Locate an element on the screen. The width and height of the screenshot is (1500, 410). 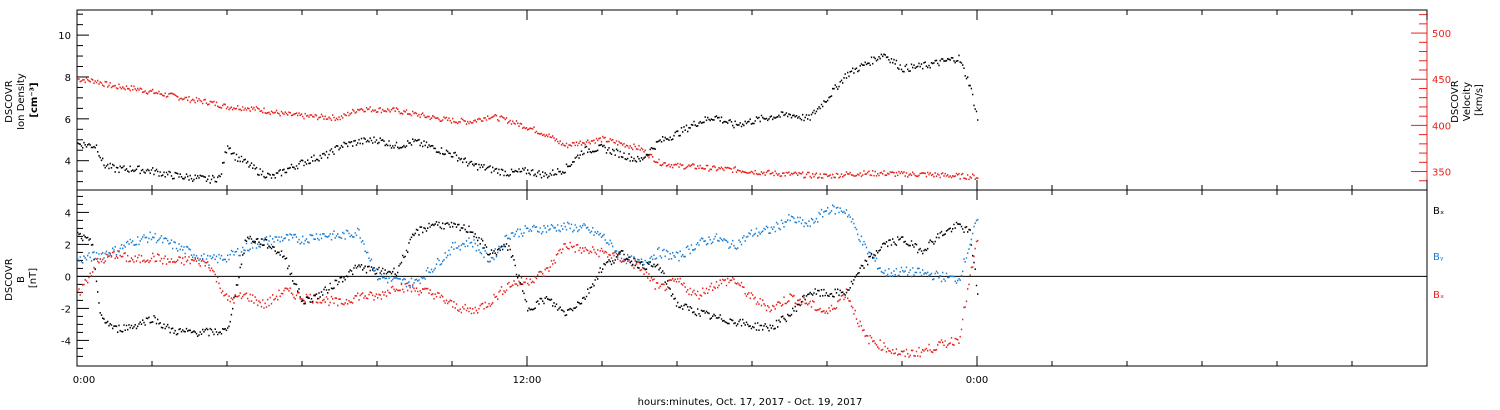
velocity-tick-label: 450 is located at coordinates (1441, 80).